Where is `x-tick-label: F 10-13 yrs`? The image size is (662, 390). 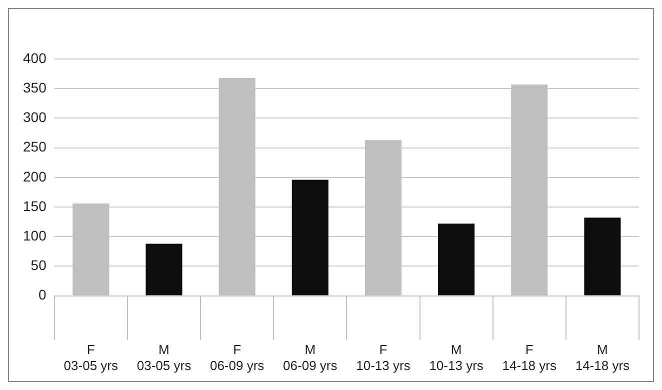 x-tick-label: F 10-13 yrs is located at coordinates (383, 357).